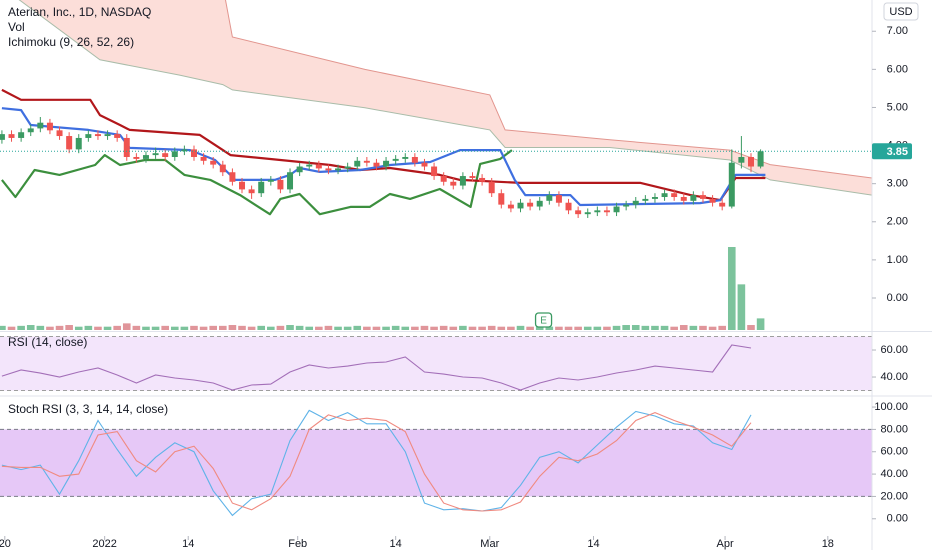 The image size is (932, 550). What do you see at coordinates (297, 544) in the screenshot?
I see `x-tick-label: Feb` at bounding box center [297, 544].